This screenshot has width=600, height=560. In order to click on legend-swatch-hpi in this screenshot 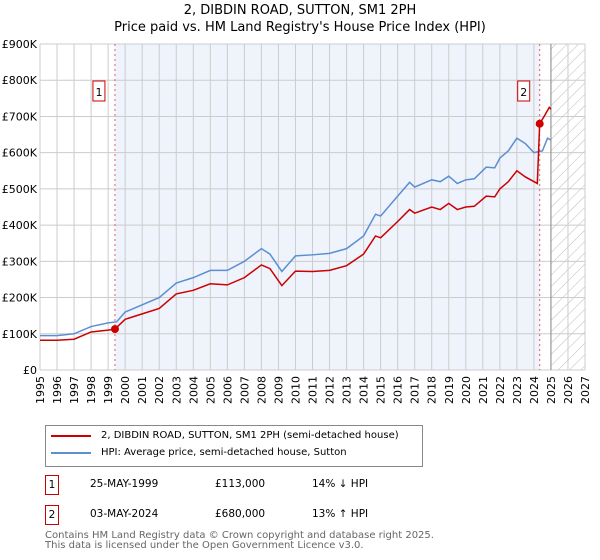, I will do `click(71, 452)`.